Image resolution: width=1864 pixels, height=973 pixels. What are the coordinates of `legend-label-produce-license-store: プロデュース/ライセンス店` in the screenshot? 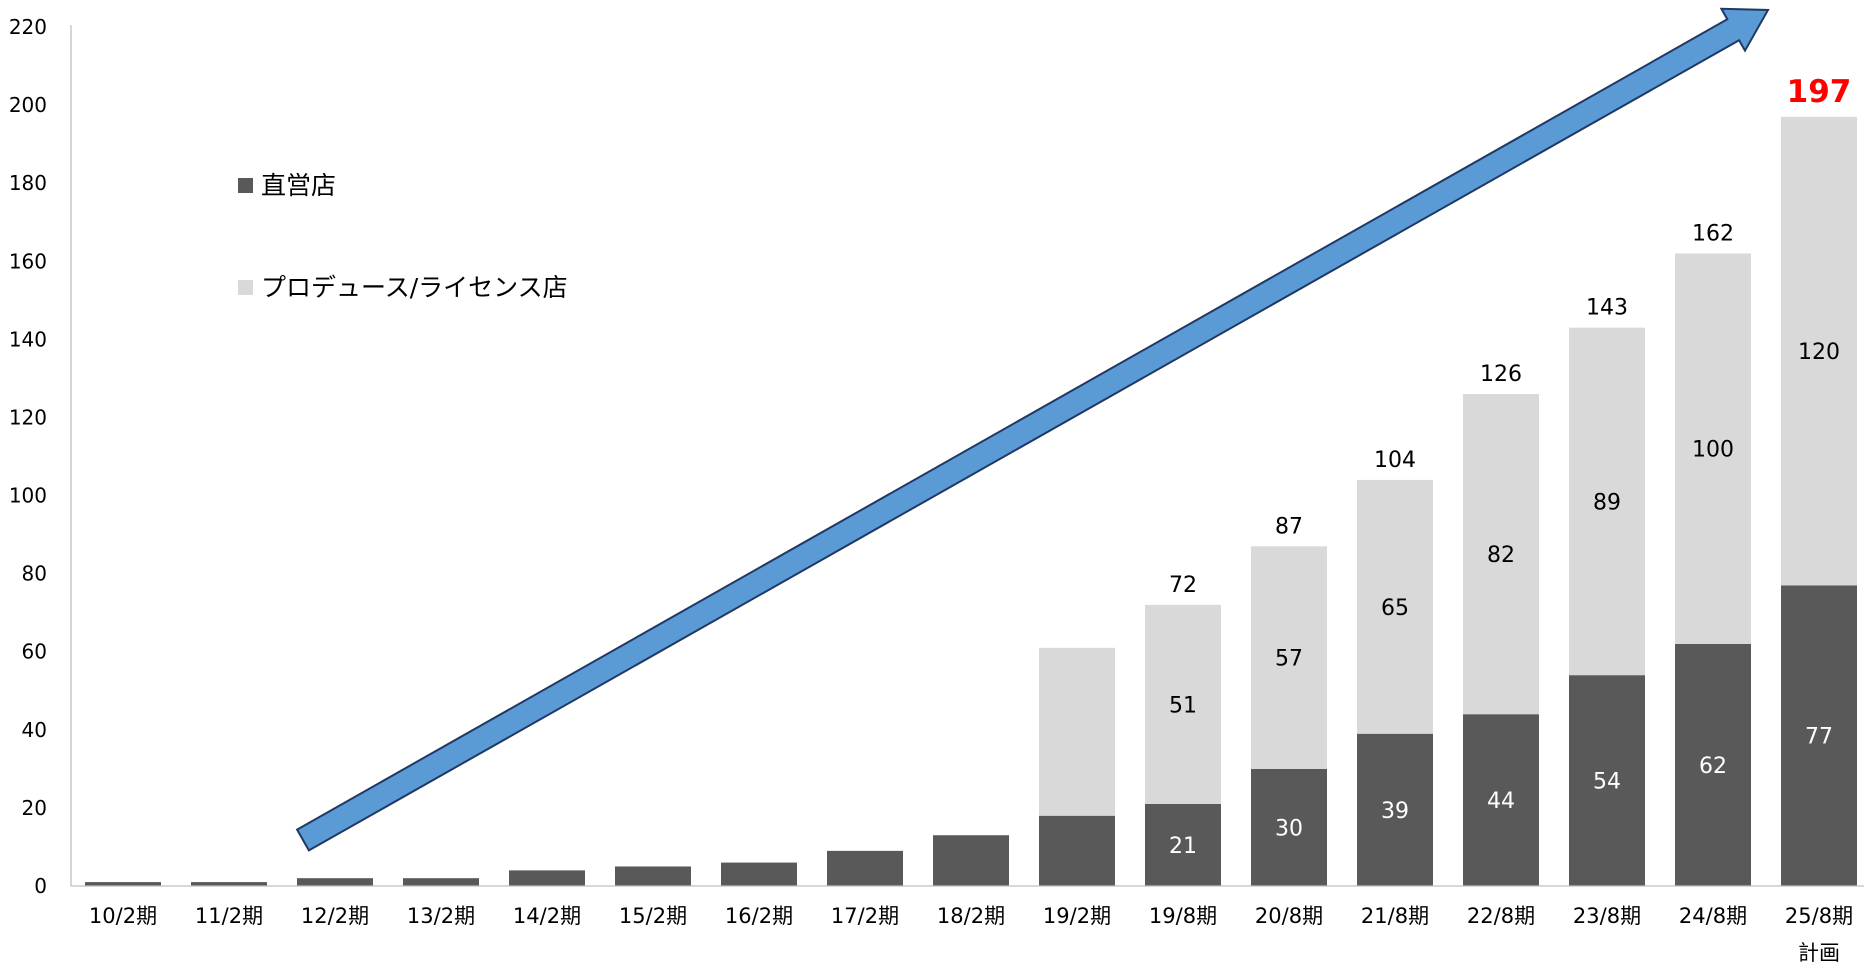 It's located at (414, 287).